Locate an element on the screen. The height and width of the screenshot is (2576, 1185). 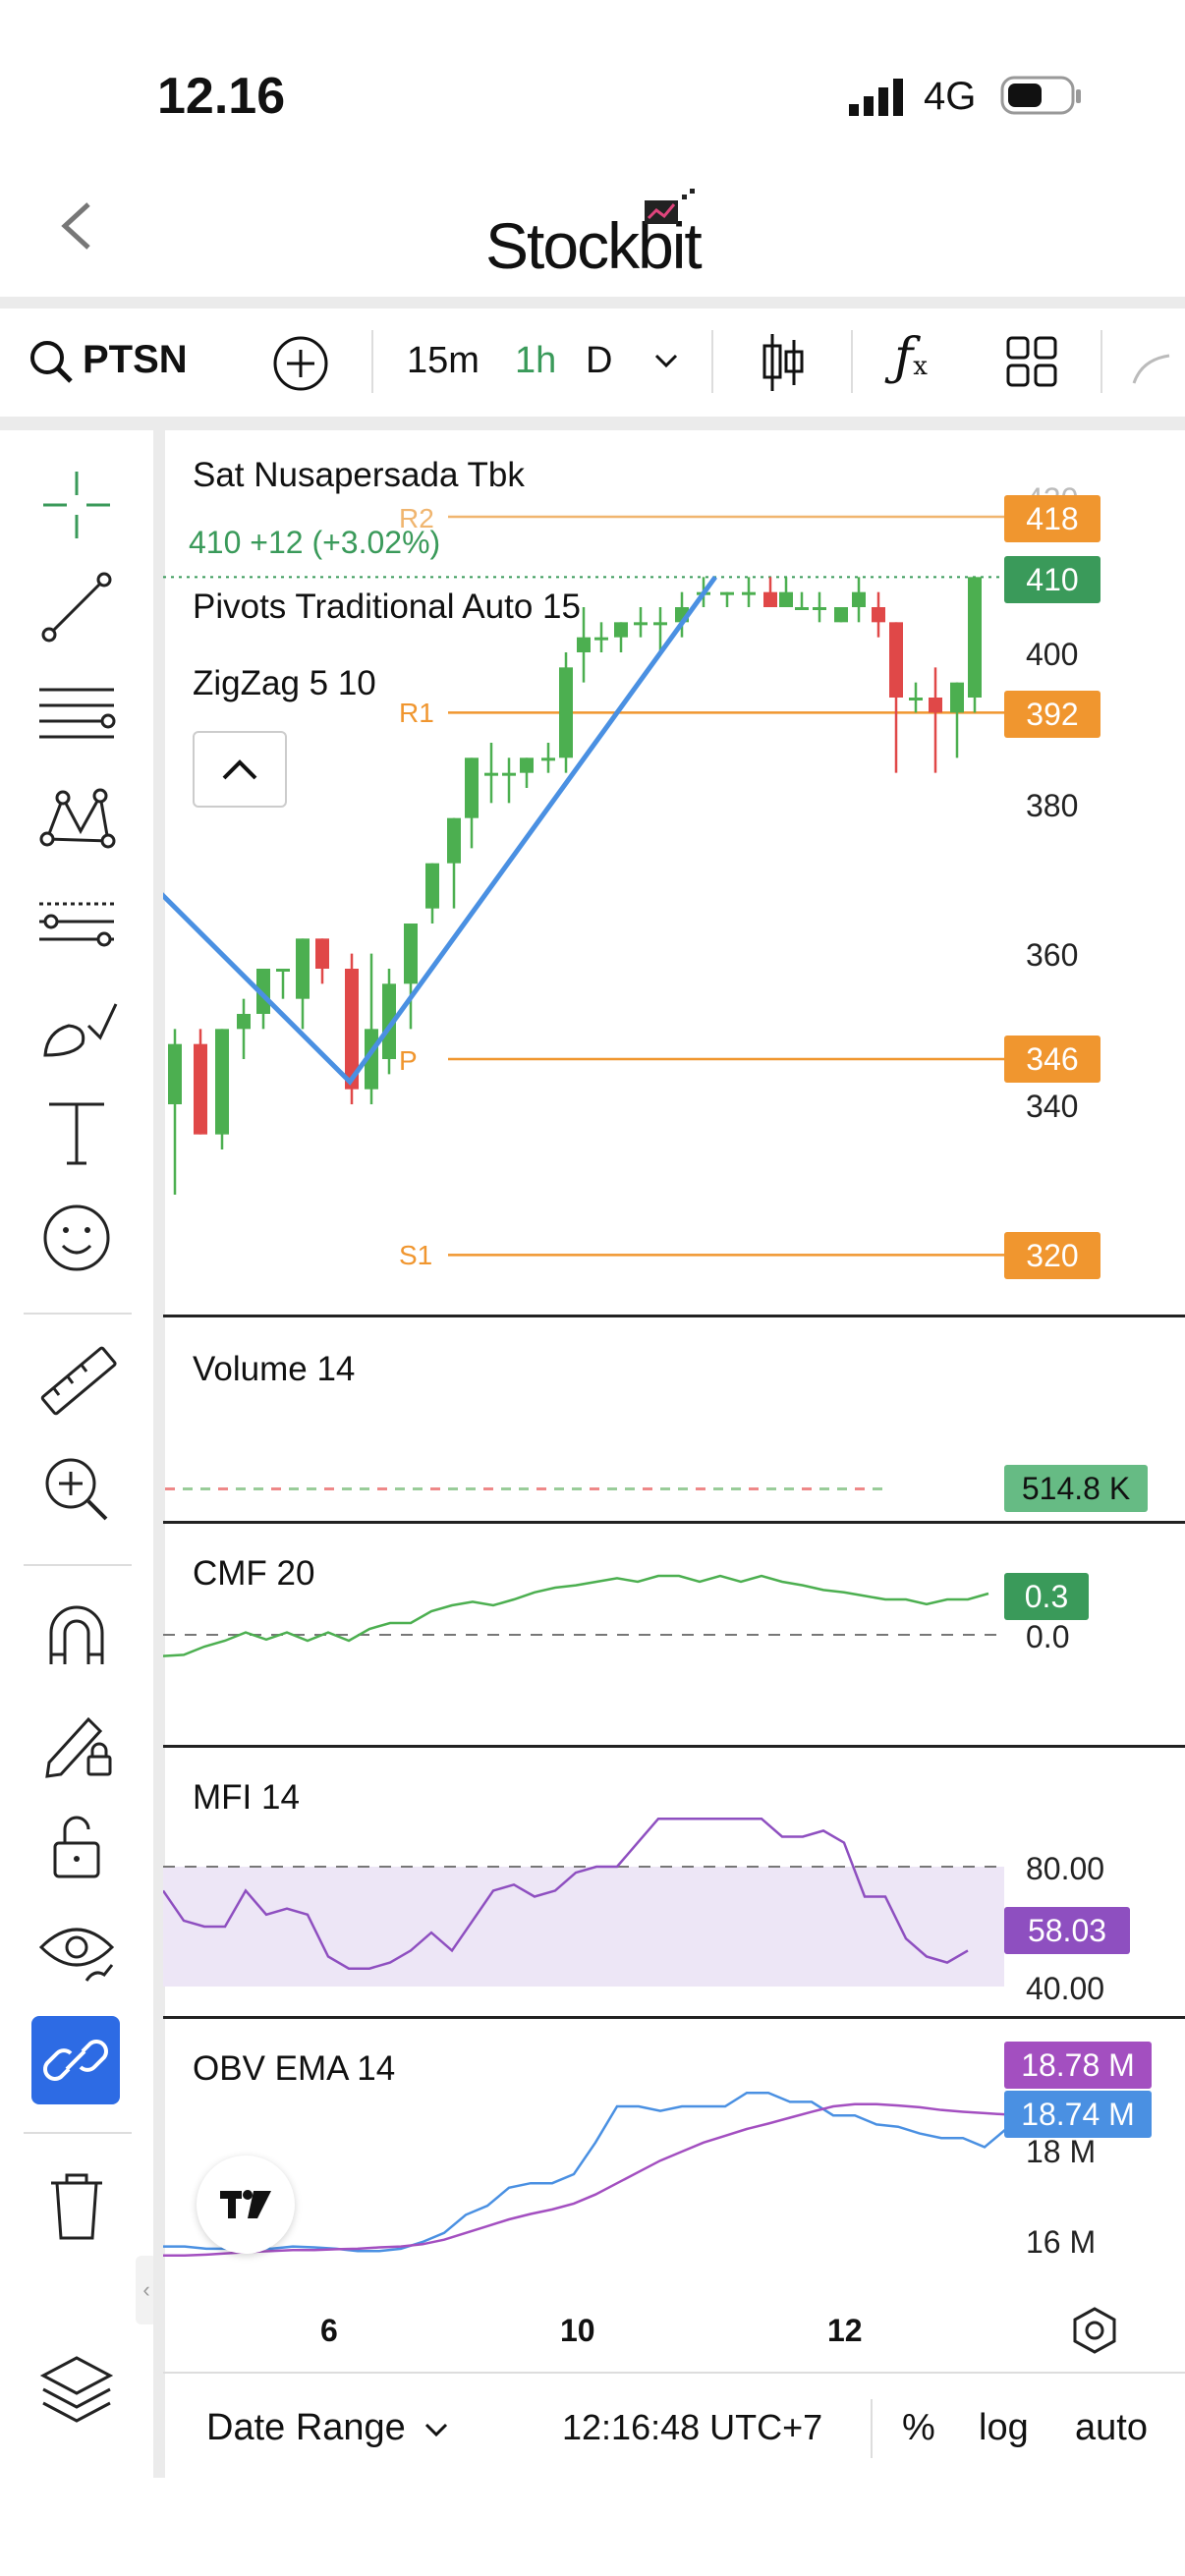
chevron-up-icon is located at coordinates (240, 769).